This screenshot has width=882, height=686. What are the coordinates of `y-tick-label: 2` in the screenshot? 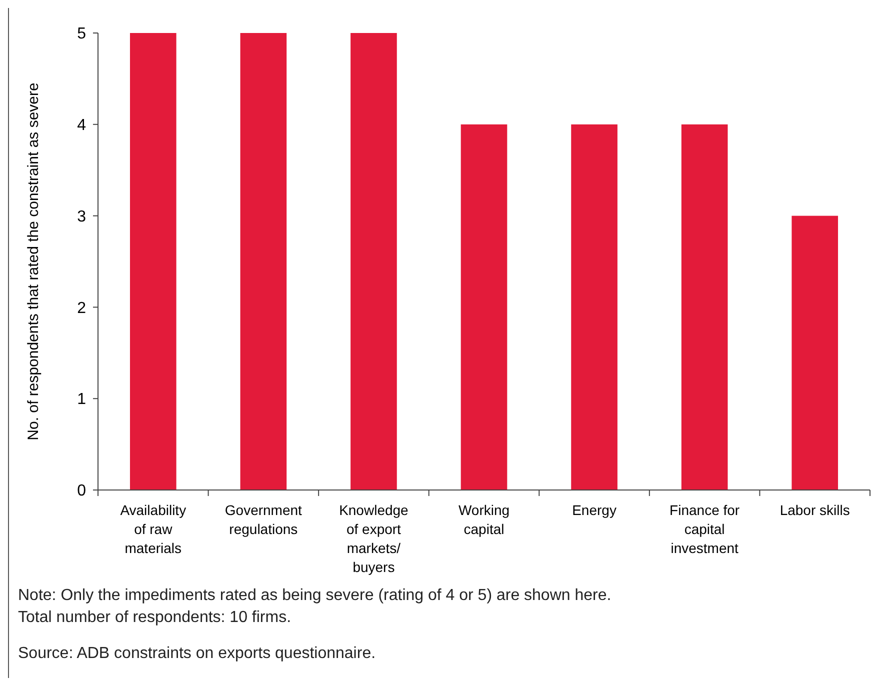 It's located at (81, 308).